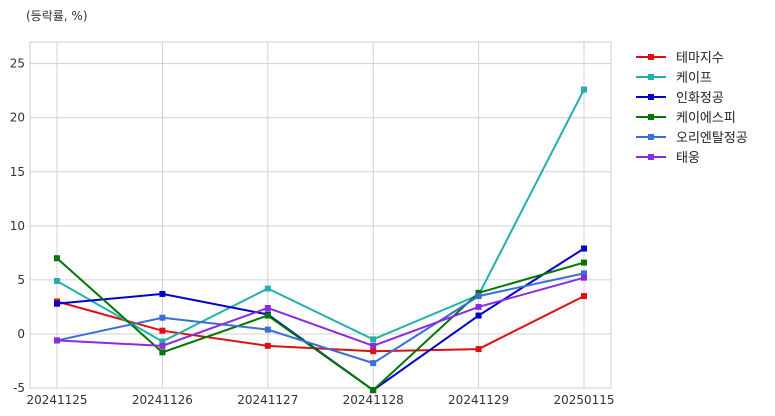  What do you see at coordinates (57, 16) in the screenshot?
I see `unit-label: (등락률, %)` at bounding box center [57, 16].